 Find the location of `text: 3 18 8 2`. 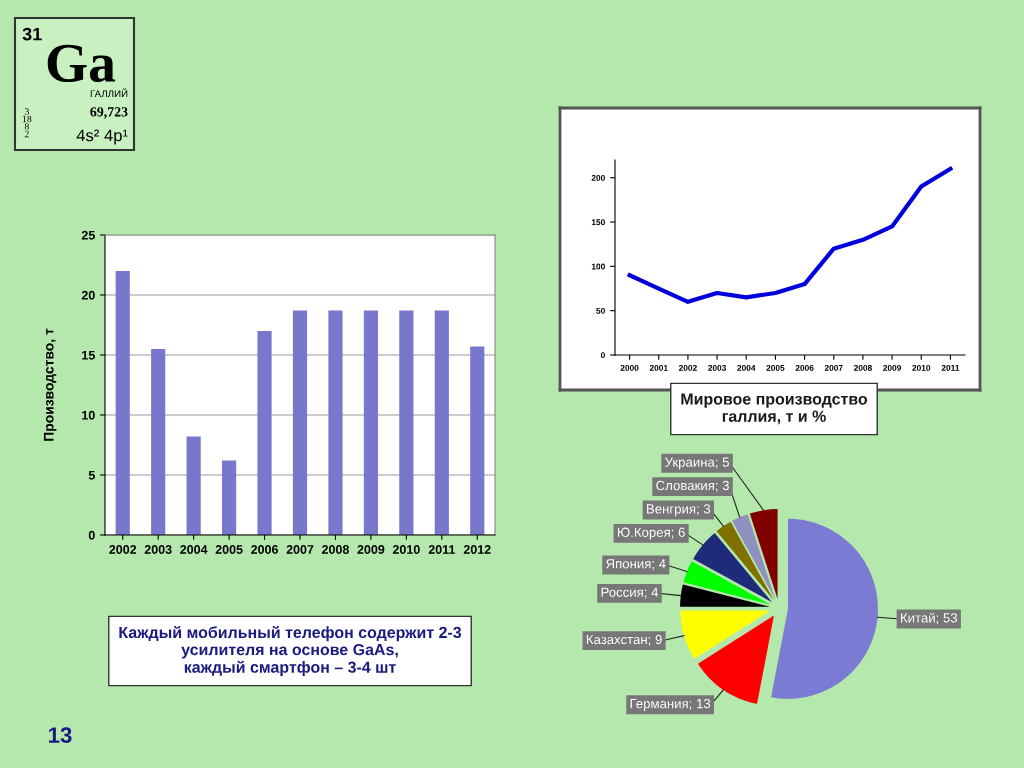

text: 3 18 8 2 is located at coordinates (27, 123).